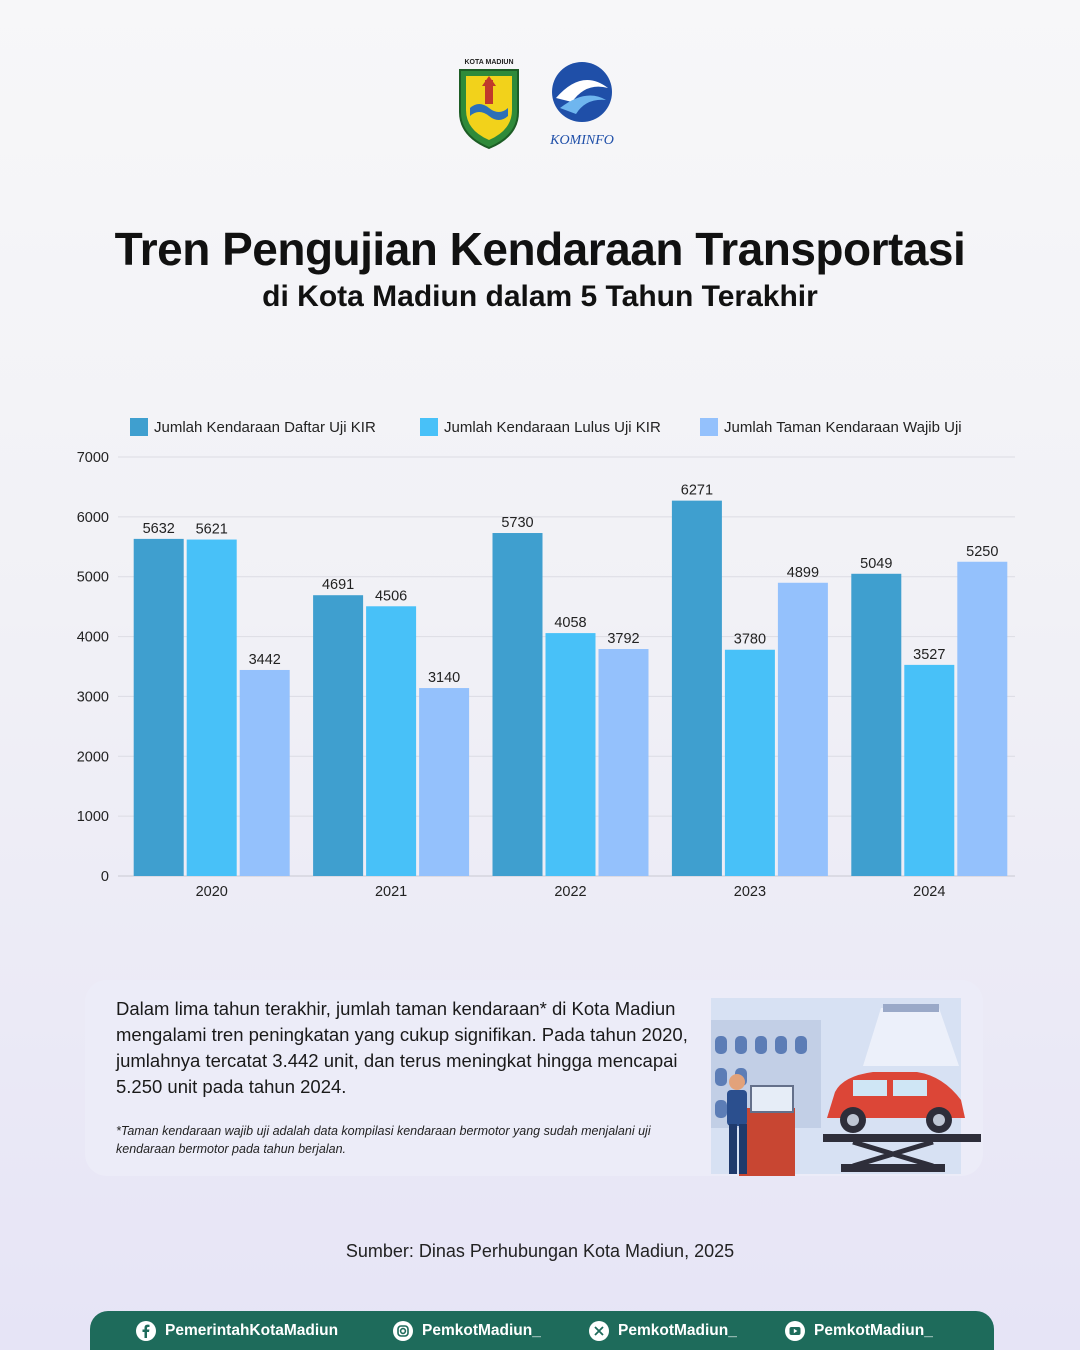 This screenshot has height=1350, width=1080. Describe the element at coordinates (873, 1330) in the screenshot. I see `social-label-youtube: PemkotMadiun_` at that location.